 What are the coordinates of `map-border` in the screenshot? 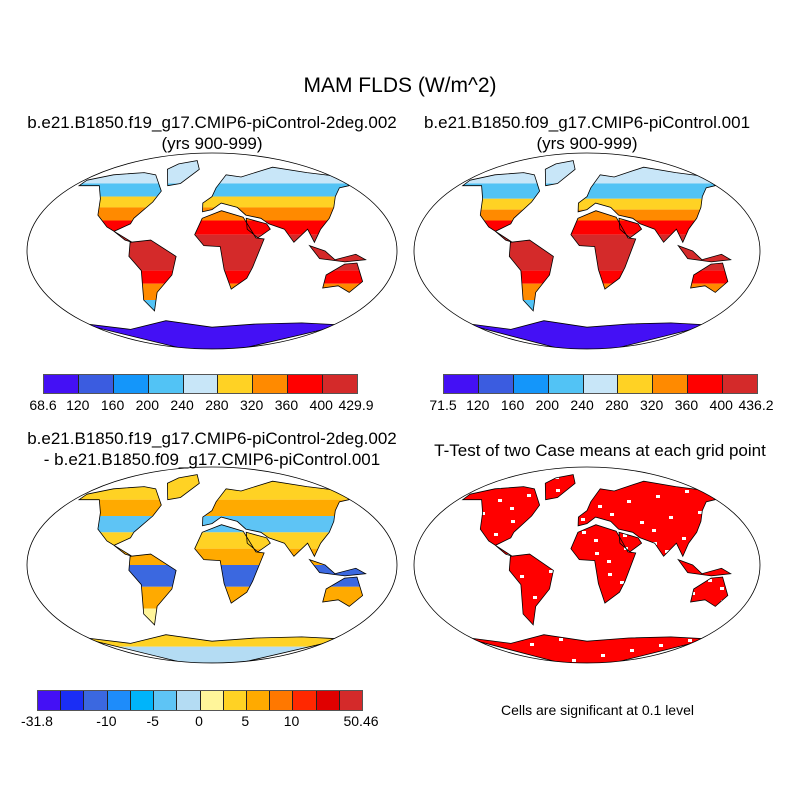 It's located at (212, 251).